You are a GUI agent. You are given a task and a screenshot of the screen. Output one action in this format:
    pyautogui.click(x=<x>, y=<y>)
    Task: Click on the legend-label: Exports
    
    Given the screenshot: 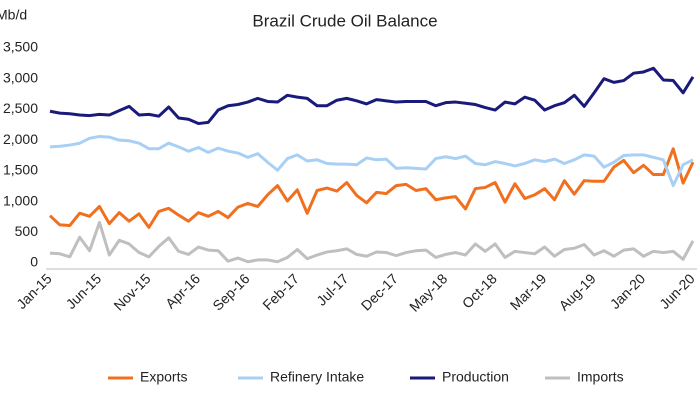 What is the action you would take?
    pyautogui.click(x=163, y=377)
    